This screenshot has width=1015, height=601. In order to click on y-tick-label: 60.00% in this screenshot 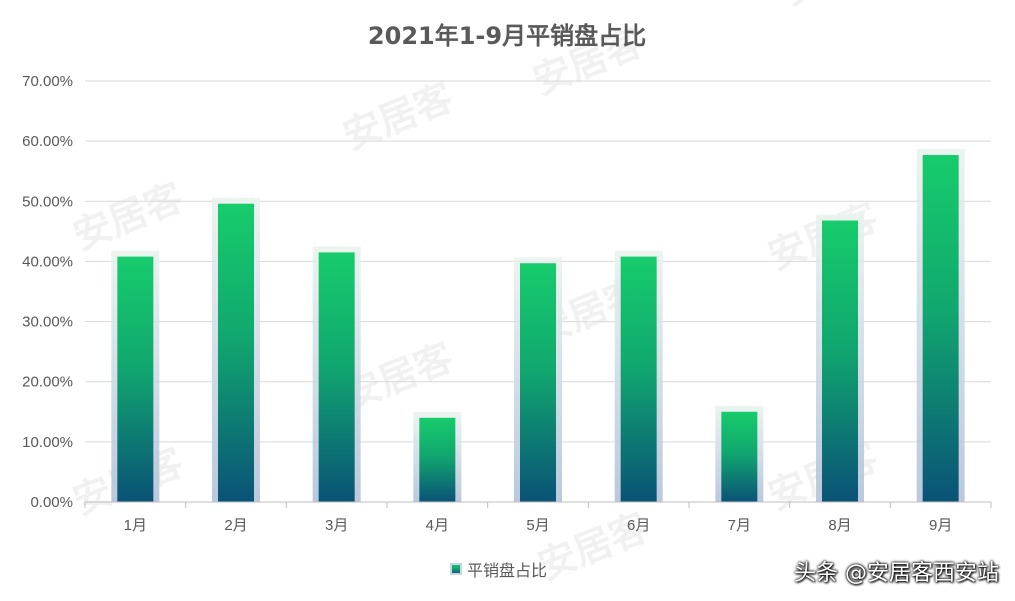, I will do `click(47, 141)`.